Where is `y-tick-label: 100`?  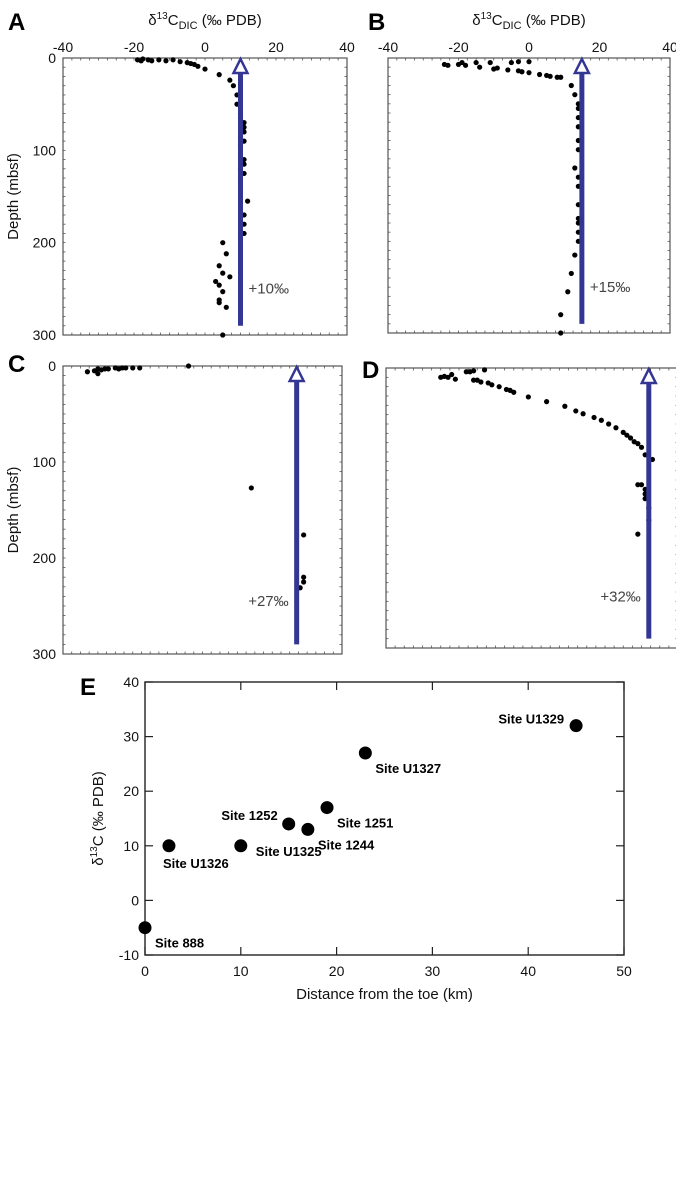 y-tick-label: 100 is located at coordinates (45, 462).